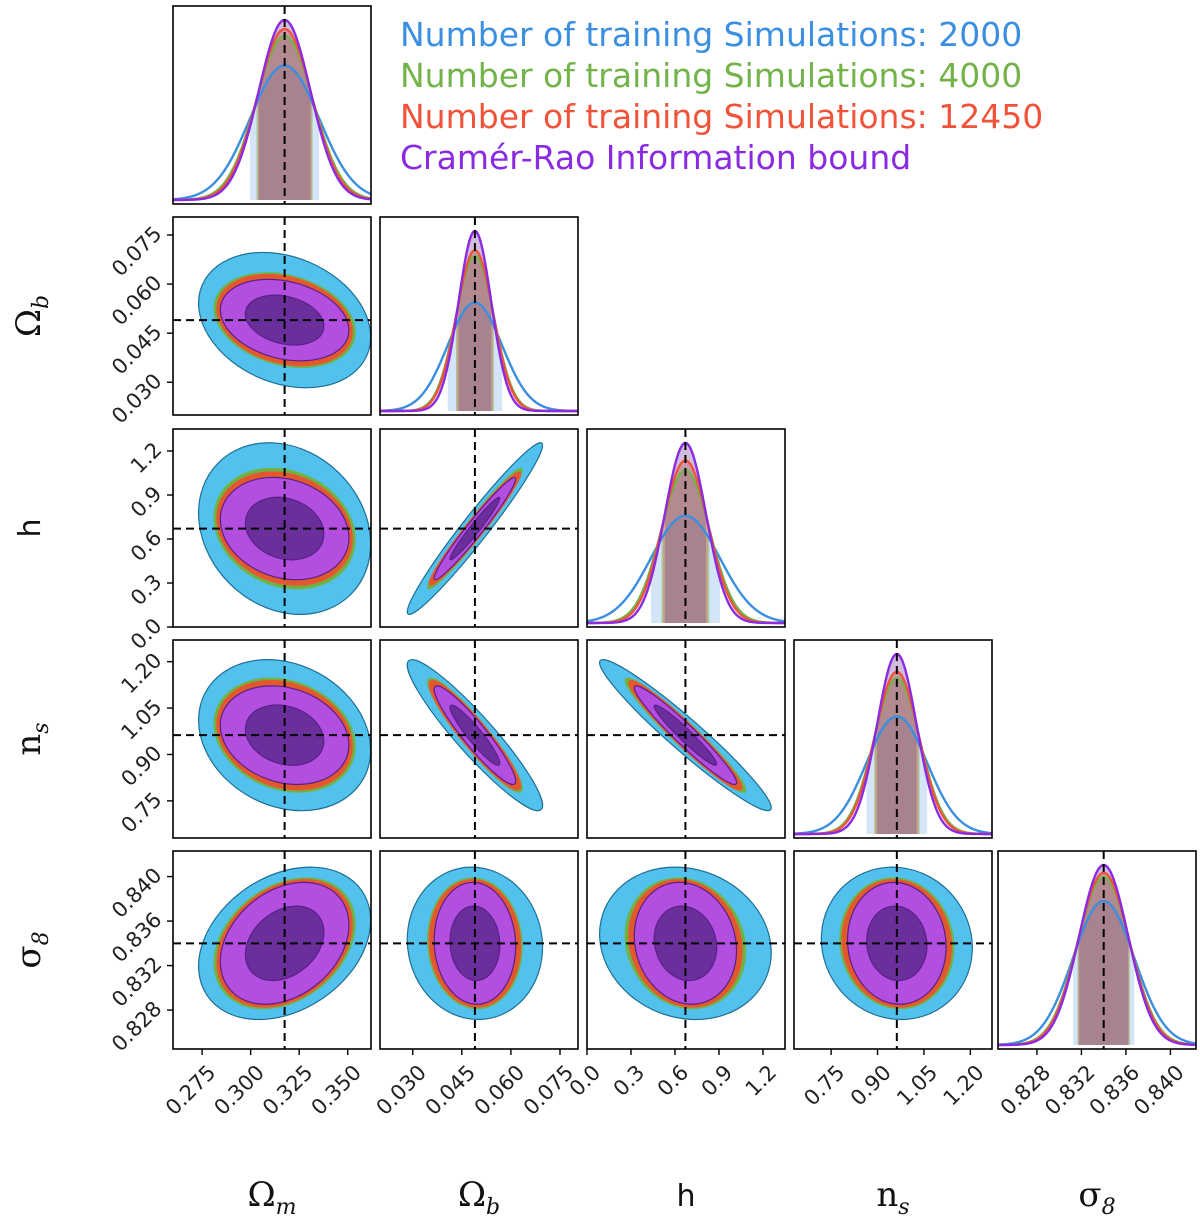  I want to click on x-axis-label: σ8, so click(1096, 1197).